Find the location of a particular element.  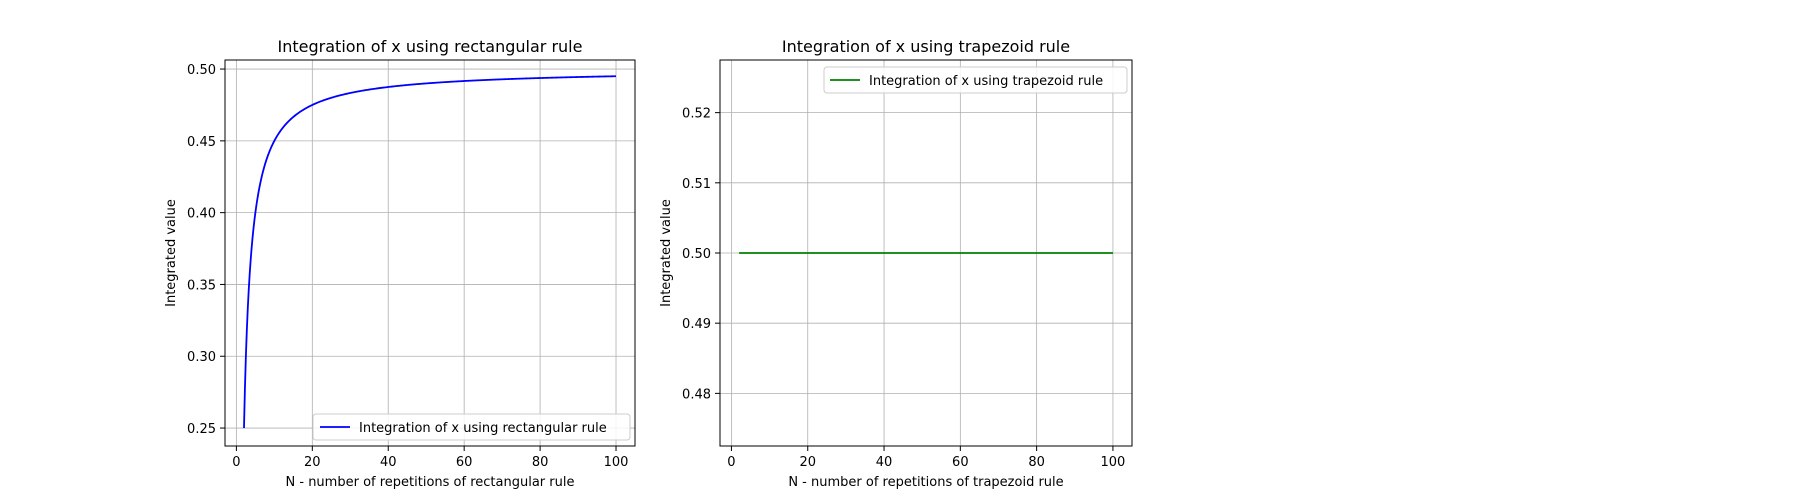

chart-title: Integration of x using trapezoid rule is located at coordinates (926, 46).